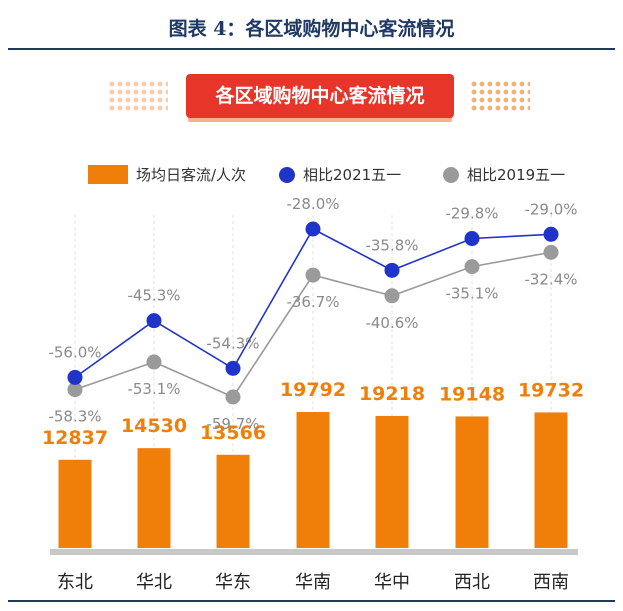 The width and height of the screenshot is (623, 611). I want to click on bar-value-label: 19148, so click(472, 394).